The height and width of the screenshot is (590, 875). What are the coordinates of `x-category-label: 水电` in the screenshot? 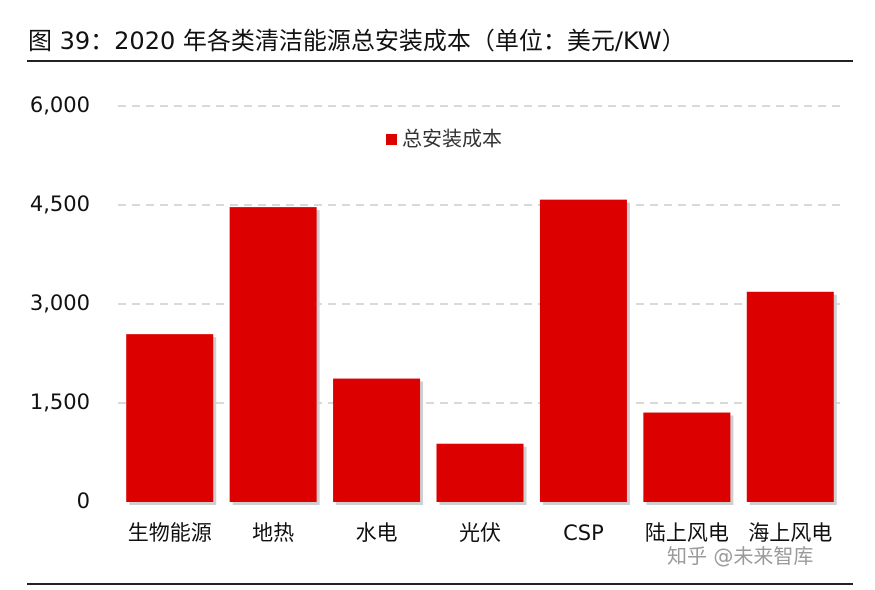 It's located at (377, 533).